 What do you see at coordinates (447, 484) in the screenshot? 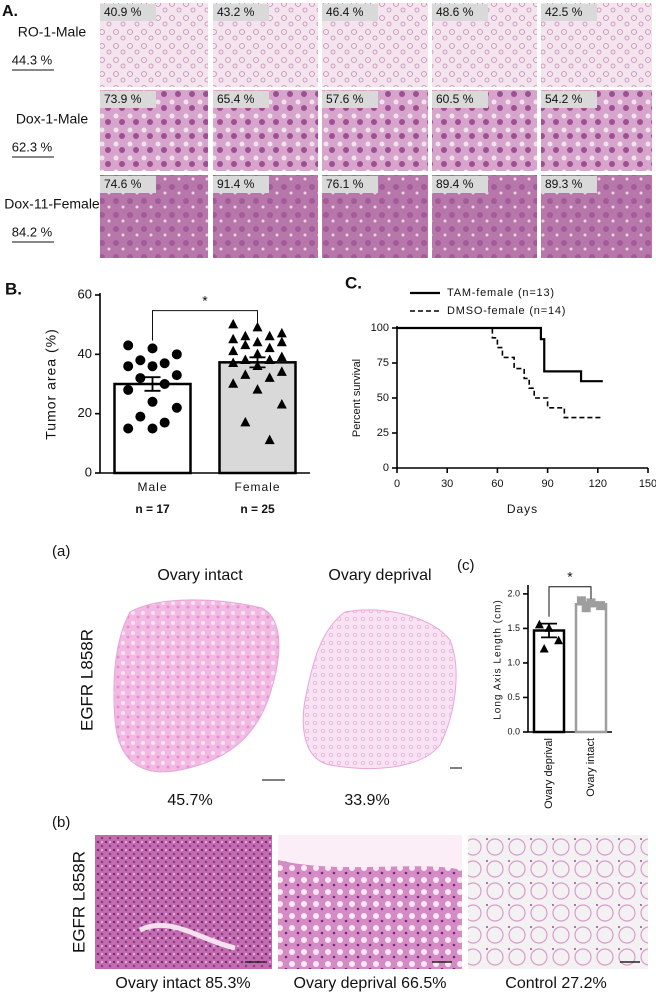
I see `x-tick-label: 30` at bounding box center [447, 484].